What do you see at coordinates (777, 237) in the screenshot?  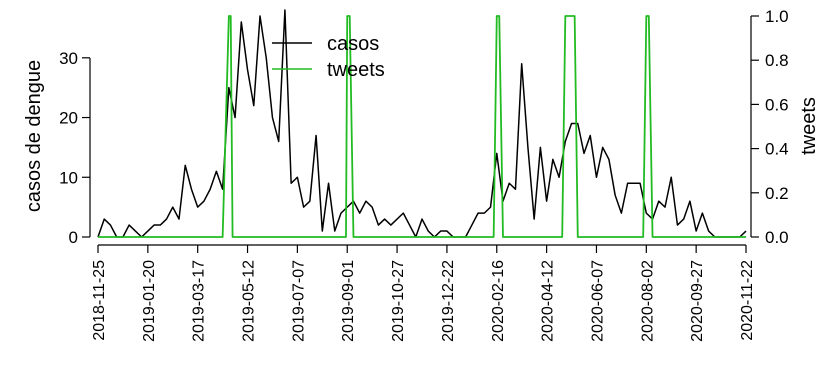 I see `right-tick-label: 0.0` at bounding box center [777, 237].